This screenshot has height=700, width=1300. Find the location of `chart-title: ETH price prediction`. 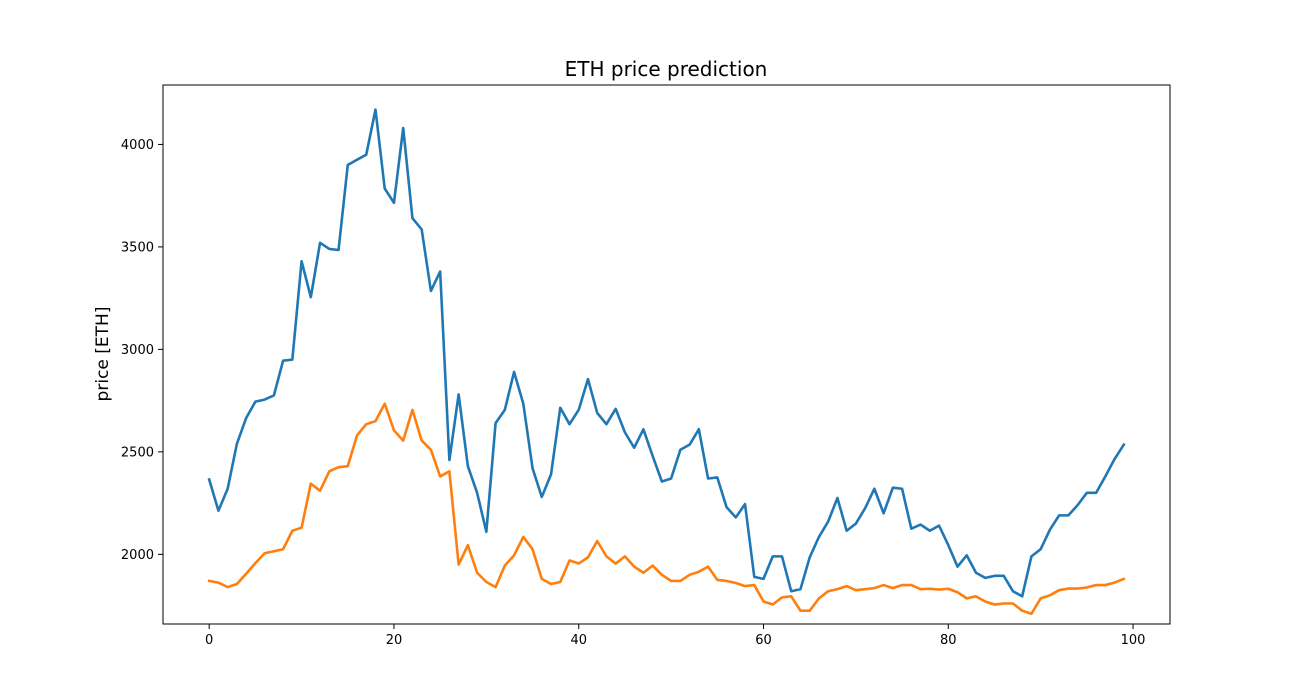

chart-title: ETH price prediction is located at coordinates (666, 69).